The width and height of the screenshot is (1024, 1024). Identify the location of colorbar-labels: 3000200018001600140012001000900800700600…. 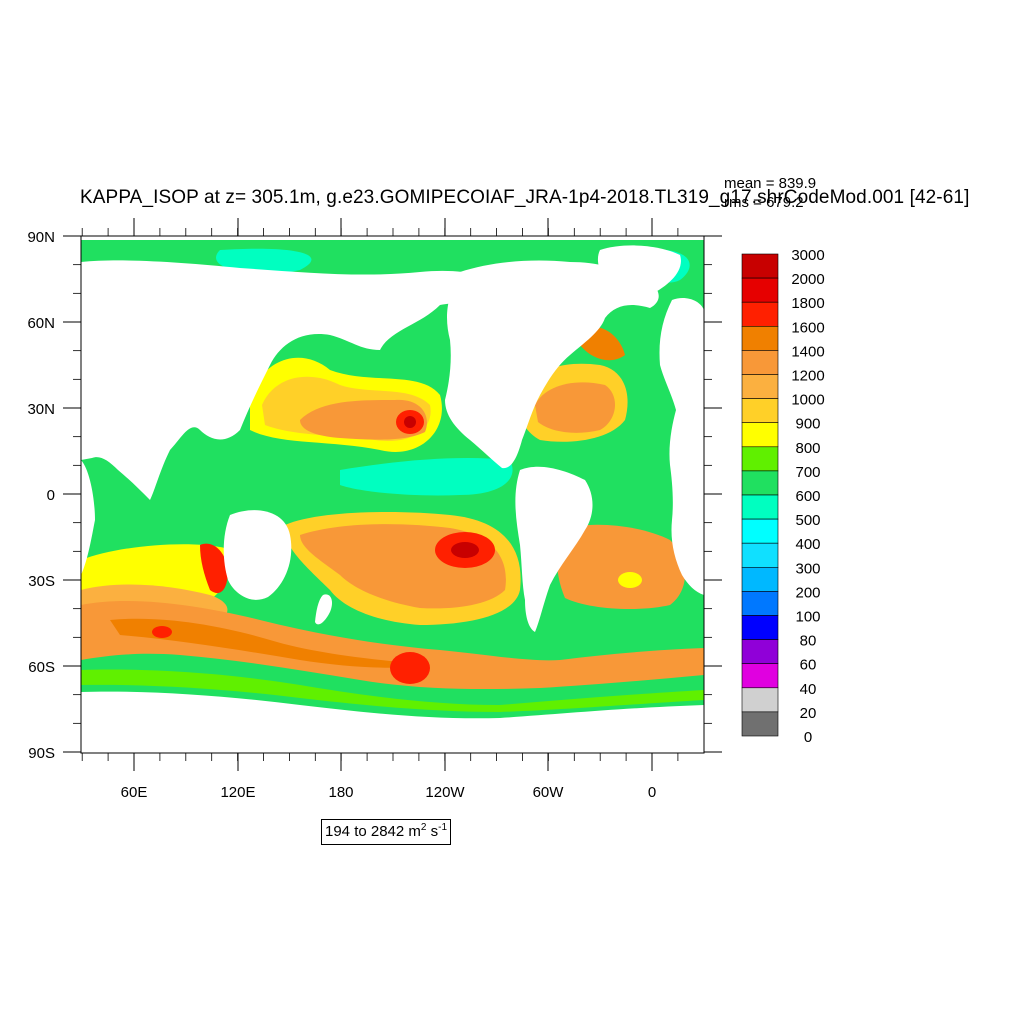
(807, 496).